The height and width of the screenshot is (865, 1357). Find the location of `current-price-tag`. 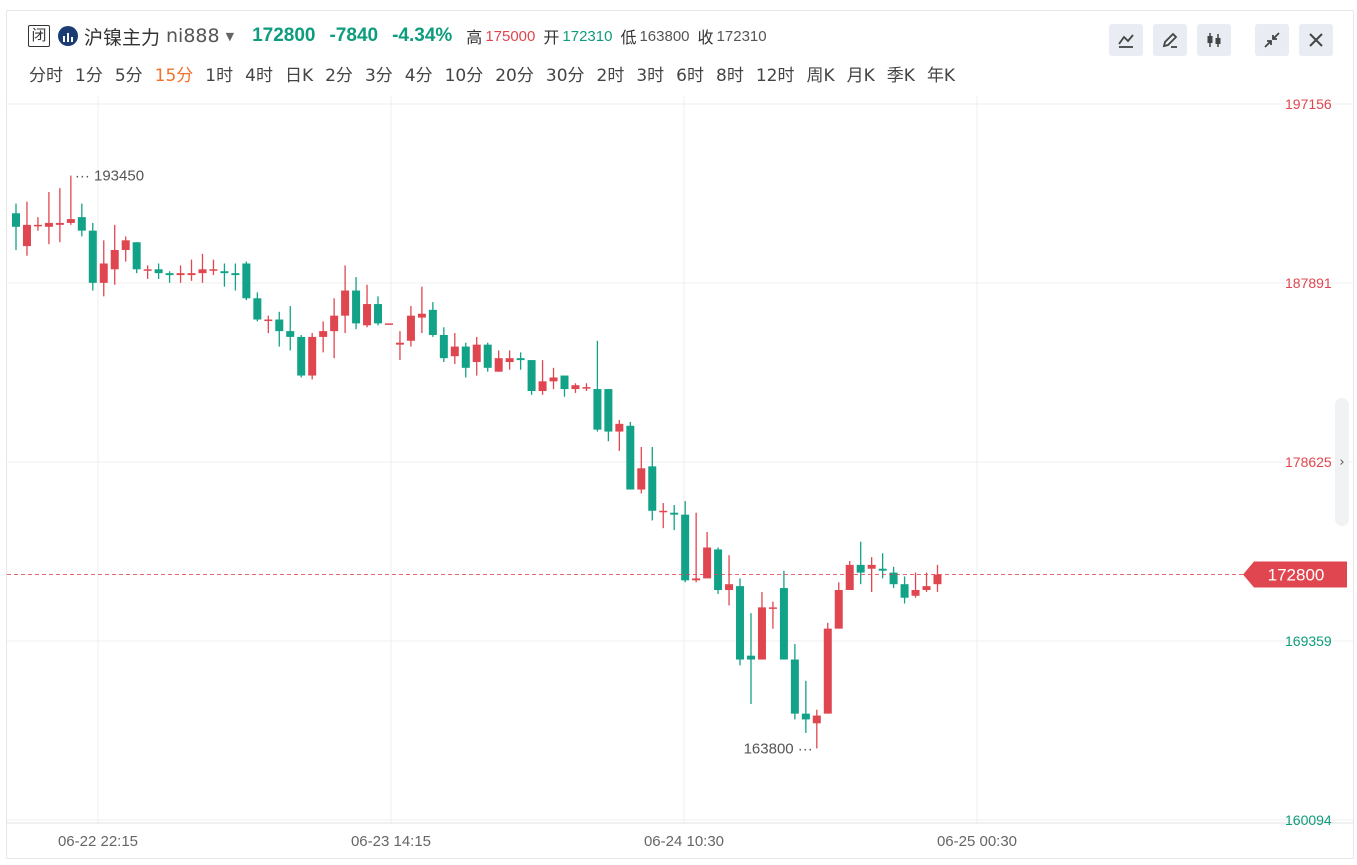

current-price-tag is located at coordinates (1295, 574).